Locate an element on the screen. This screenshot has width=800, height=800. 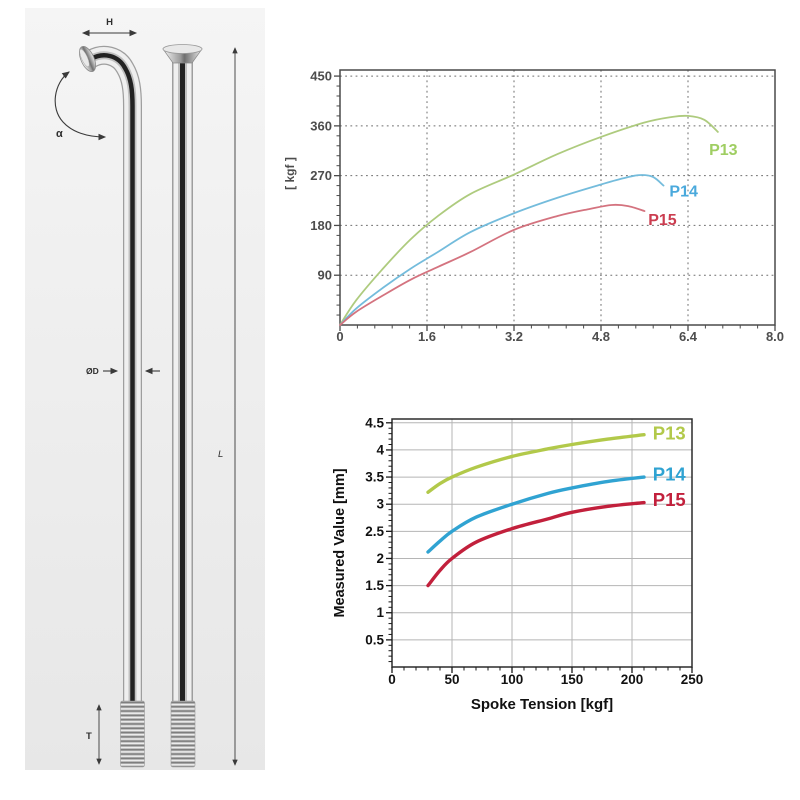
x-tick-label: 150 is located at coordinates (572, 679).